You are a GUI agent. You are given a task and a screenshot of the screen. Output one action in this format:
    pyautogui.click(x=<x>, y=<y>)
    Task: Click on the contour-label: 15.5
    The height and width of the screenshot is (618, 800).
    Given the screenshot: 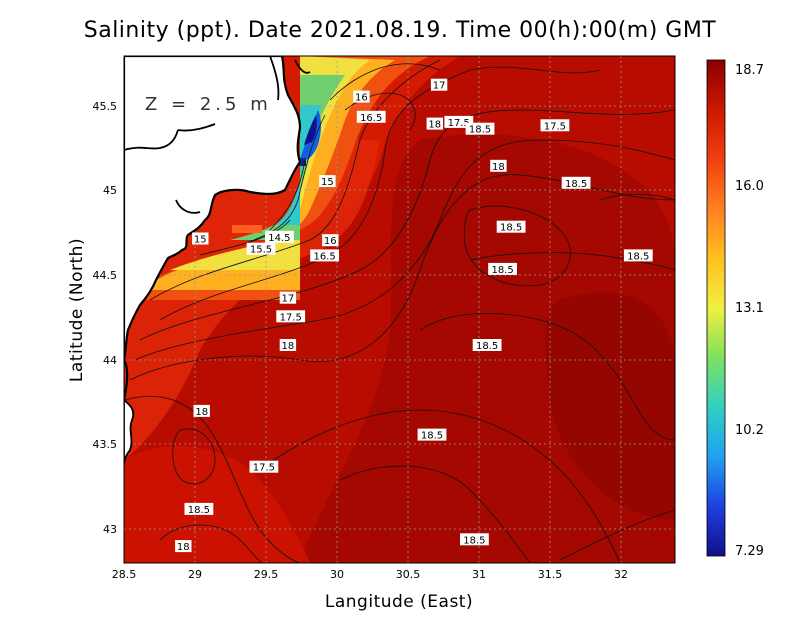 What is the action you would take?
    pyautogui.click(x=261, y=249)
    